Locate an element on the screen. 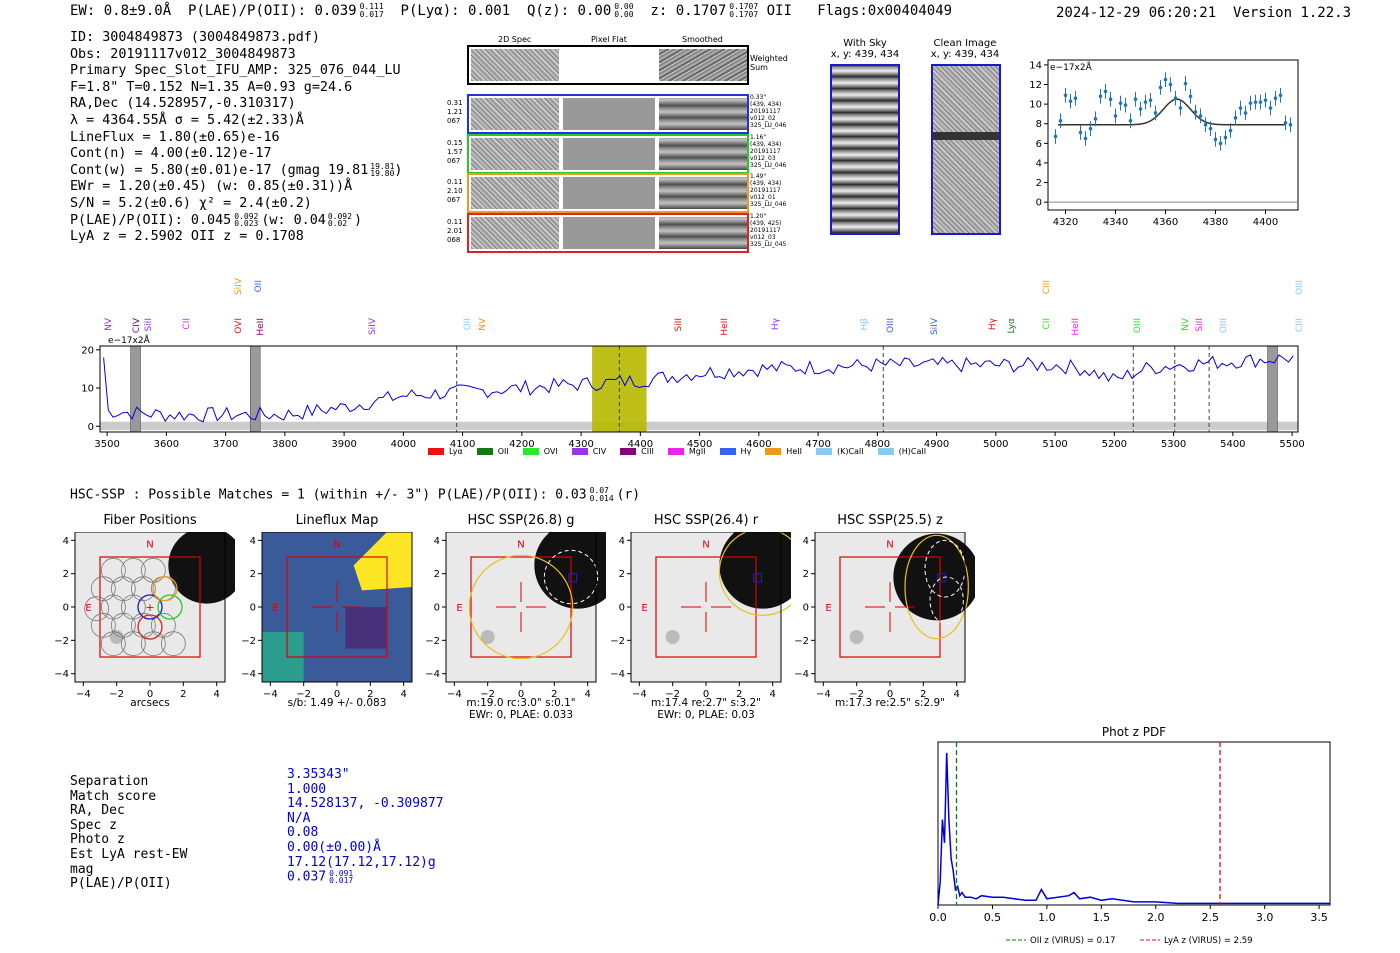 Image resolution: width=1400 pixels, height=953 pixels. clean-image is located at coordinates (966, 149).